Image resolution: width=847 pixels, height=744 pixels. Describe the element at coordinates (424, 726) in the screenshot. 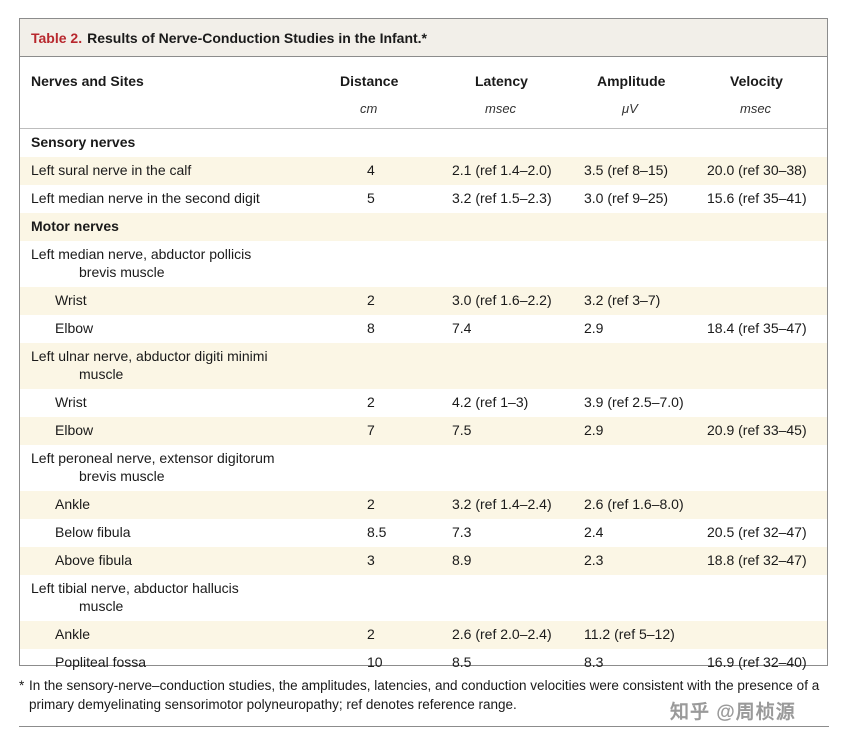

I see `bottom-rule` at that location.